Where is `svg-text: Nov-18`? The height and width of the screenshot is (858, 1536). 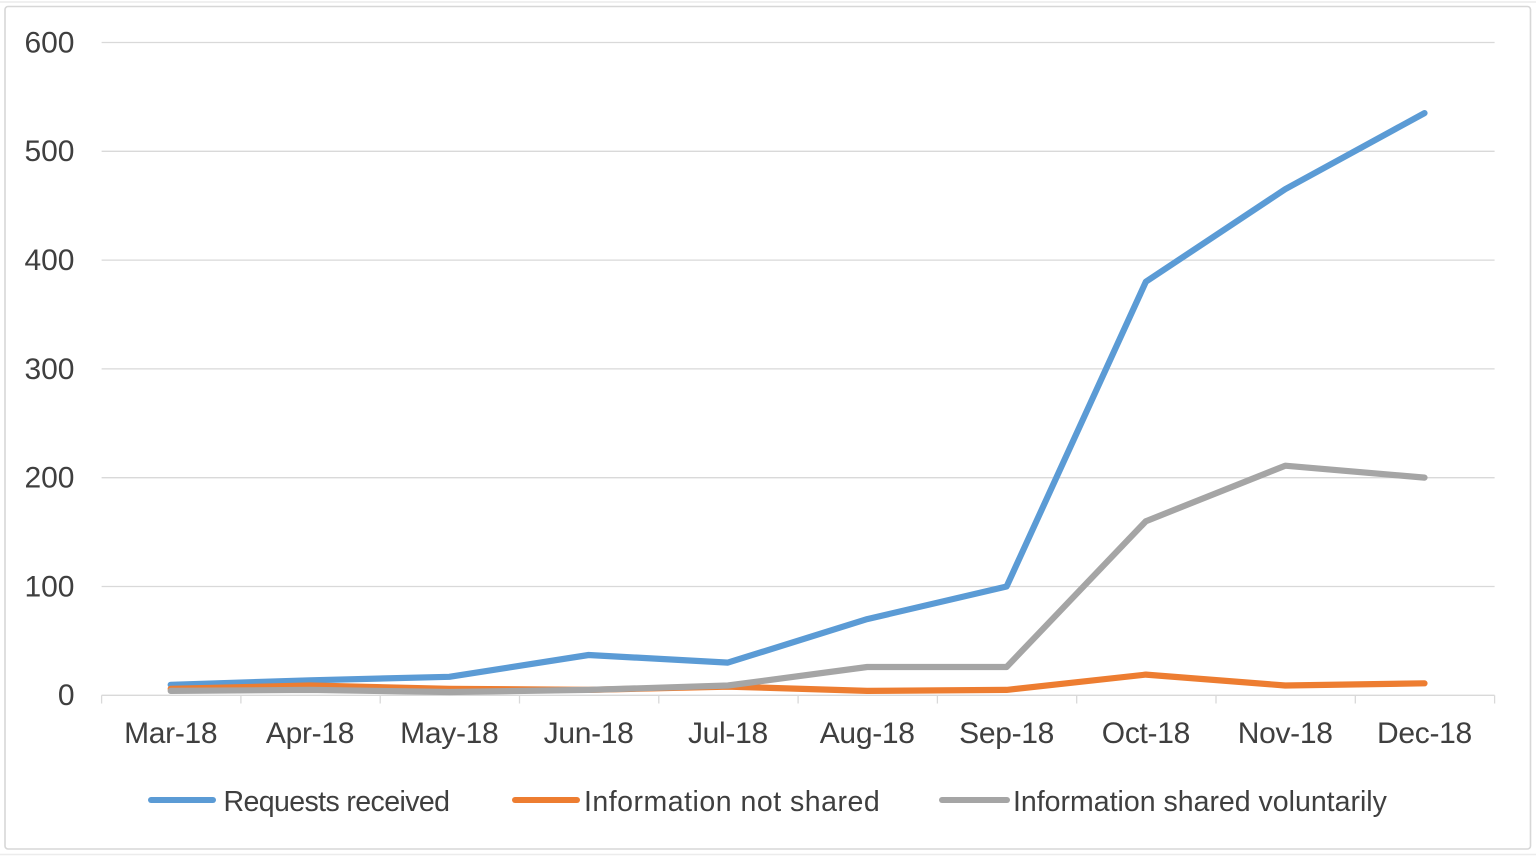 svg-text: Nov-18 is located at coordinates (1285, 733).